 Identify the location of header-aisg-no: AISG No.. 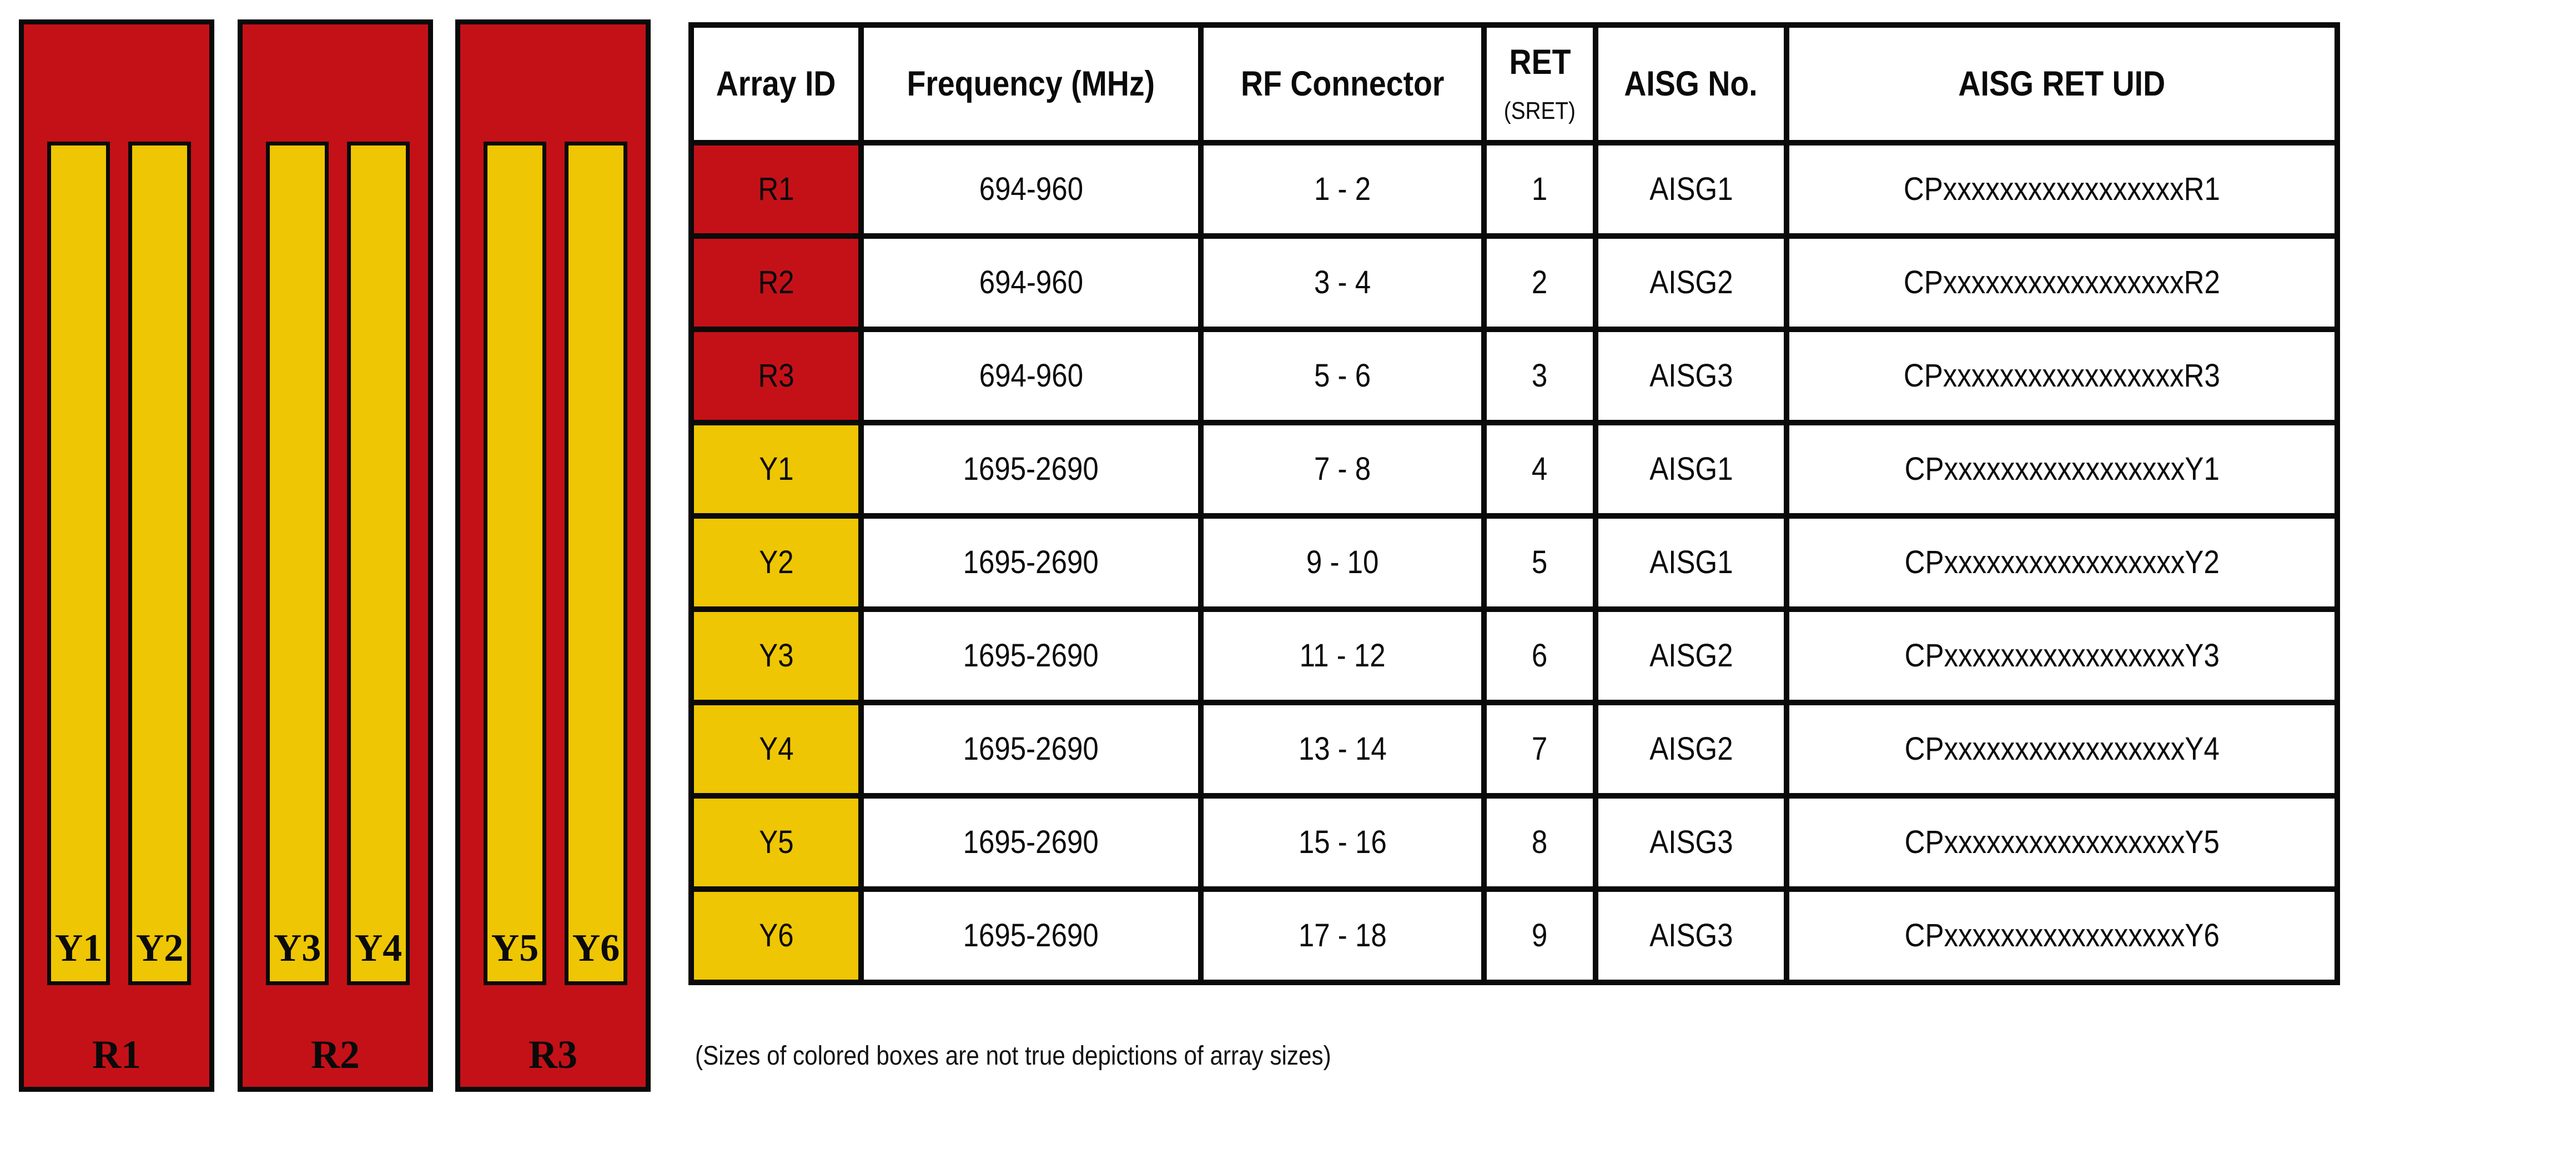
(1691, 84).